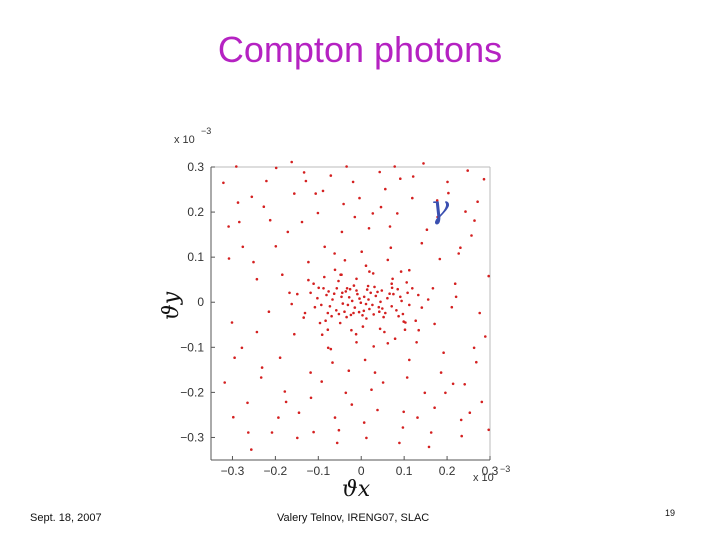 The width and height of the screenshot is (720, 540). Describe the element at coordinates (361, 471) in the screenshot. I see `x-tick-label: 0` at that location.